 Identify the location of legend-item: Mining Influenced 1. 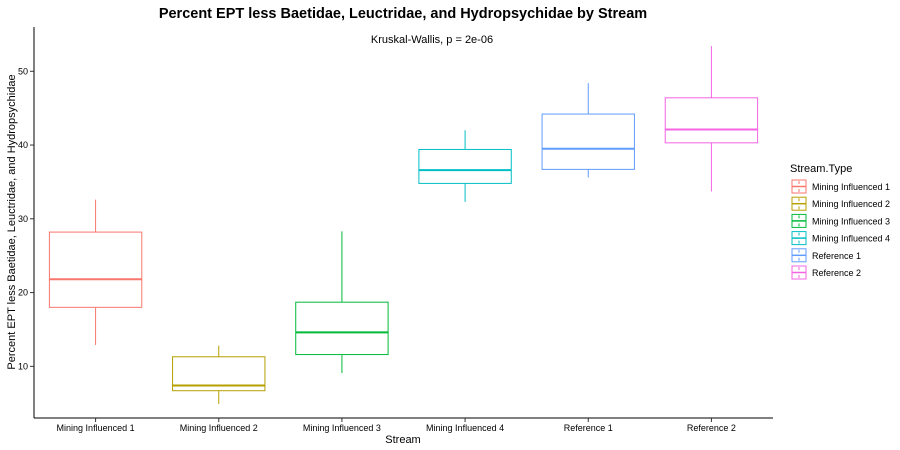
(840, 186).